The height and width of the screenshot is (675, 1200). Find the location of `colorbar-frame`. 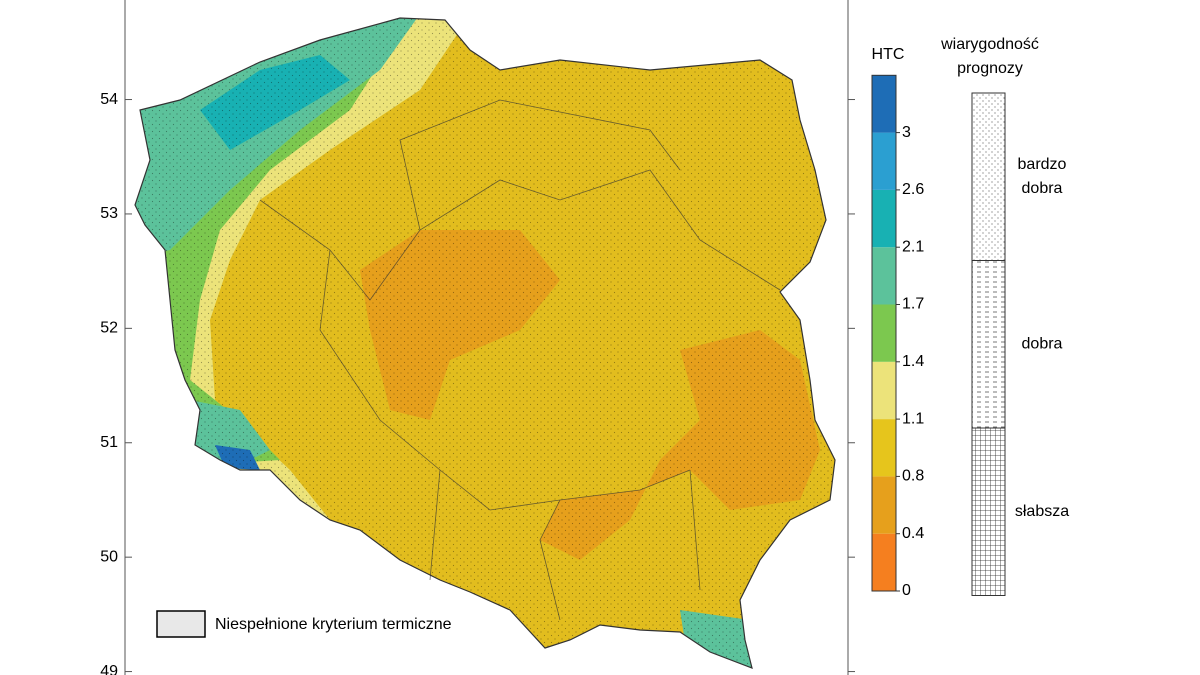

colorbar-frame is located at coordinates (884, 333).